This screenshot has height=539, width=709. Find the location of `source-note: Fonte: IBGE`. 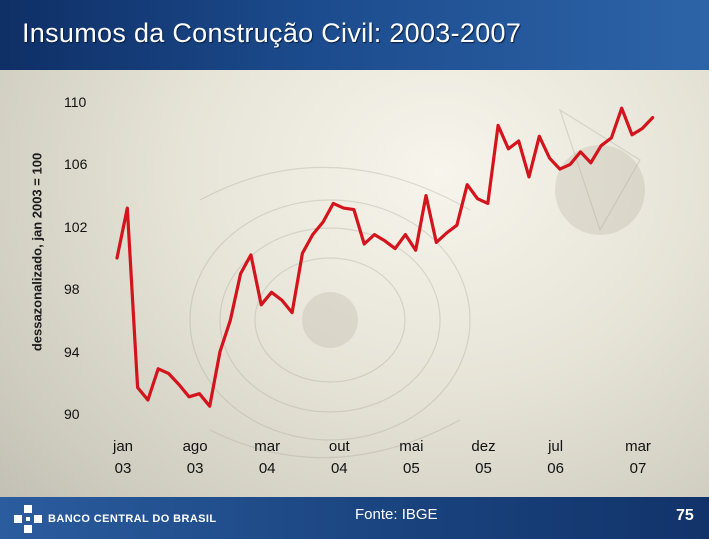

source-note: Fonte: IBGE is located at coordinates (396, 514).